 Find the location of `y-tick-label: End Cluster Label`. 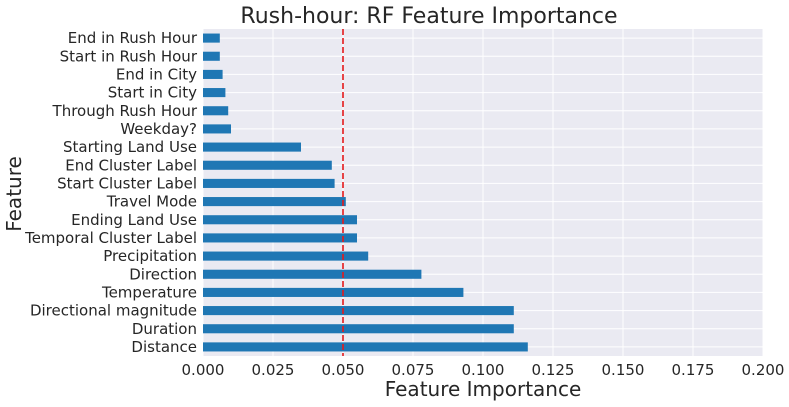

y-tick-label: End Cluster Label is located at coordinates (131, 165).